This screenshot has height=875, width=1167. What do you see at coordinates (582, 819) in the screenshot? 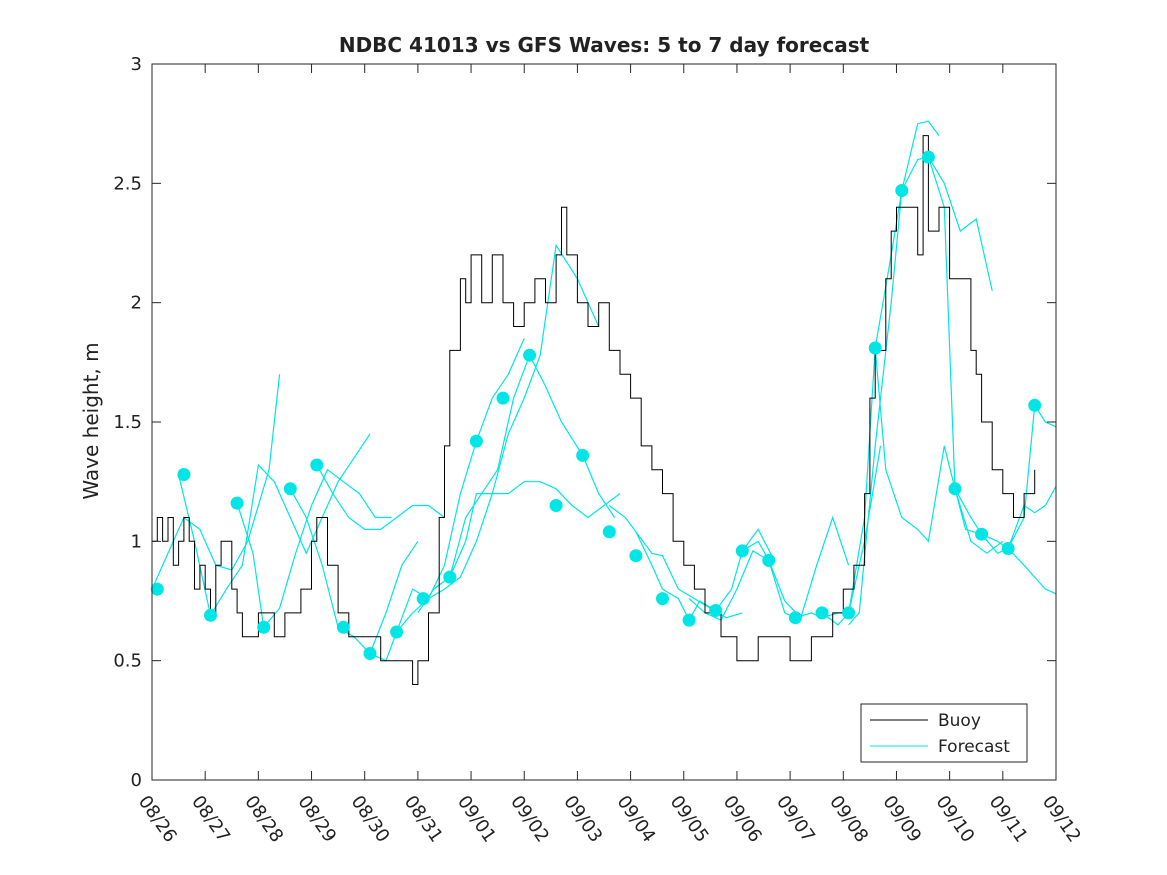
I see `x-tick-label-8: 09/03` at bounding box center [582, 819].